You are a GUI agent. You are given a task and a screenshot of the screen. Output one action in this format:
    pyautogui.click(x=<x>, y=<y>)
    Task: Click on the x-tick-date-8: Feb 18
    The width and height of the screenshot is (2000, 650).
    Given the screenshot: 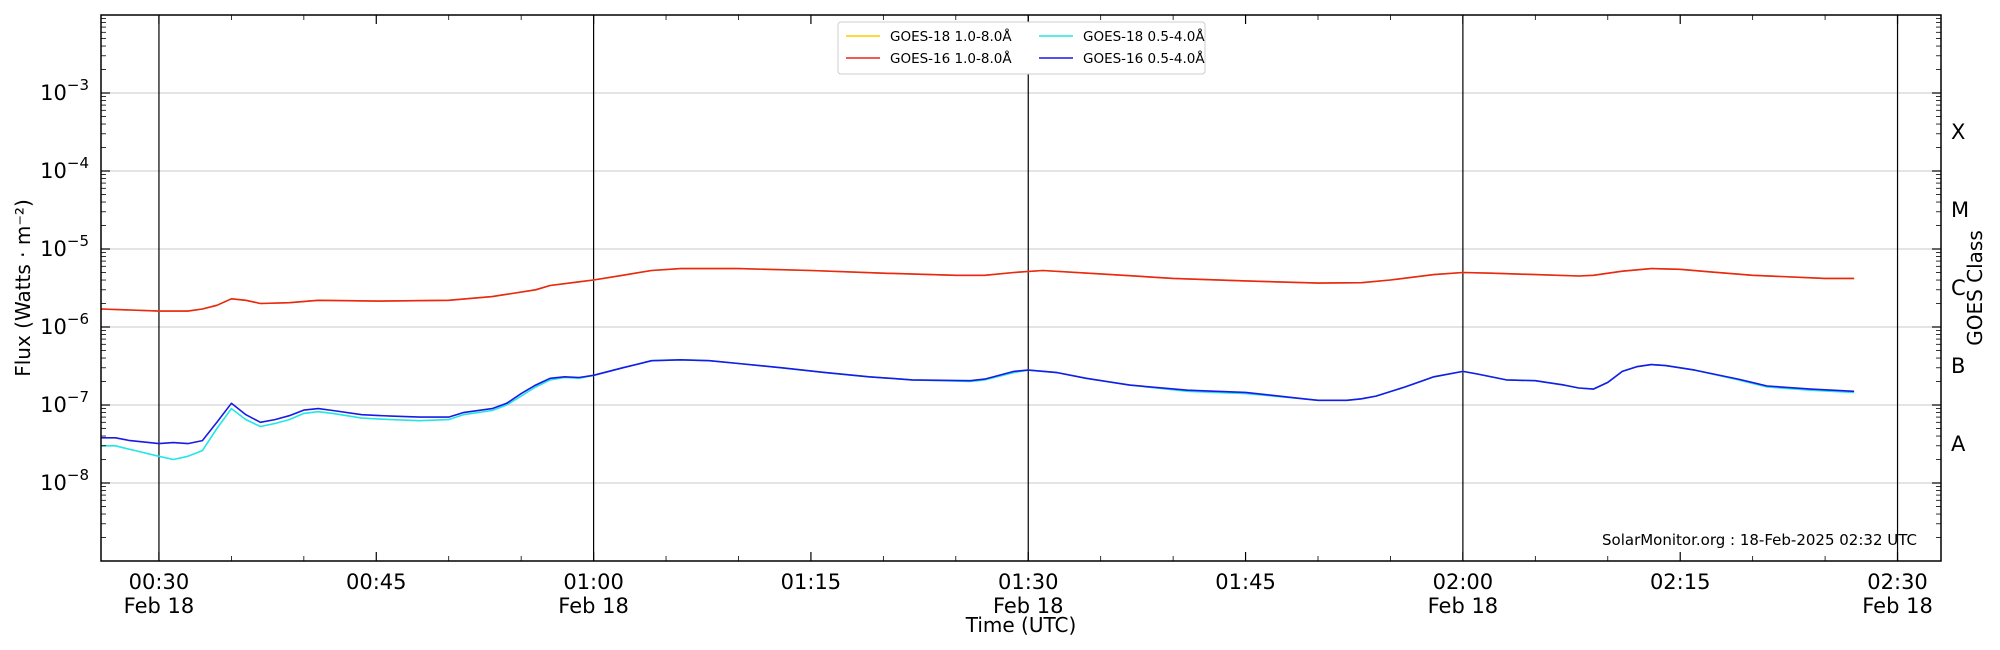 What is the action you would take?
    pyautogui.click(x=1897, y=606)
    